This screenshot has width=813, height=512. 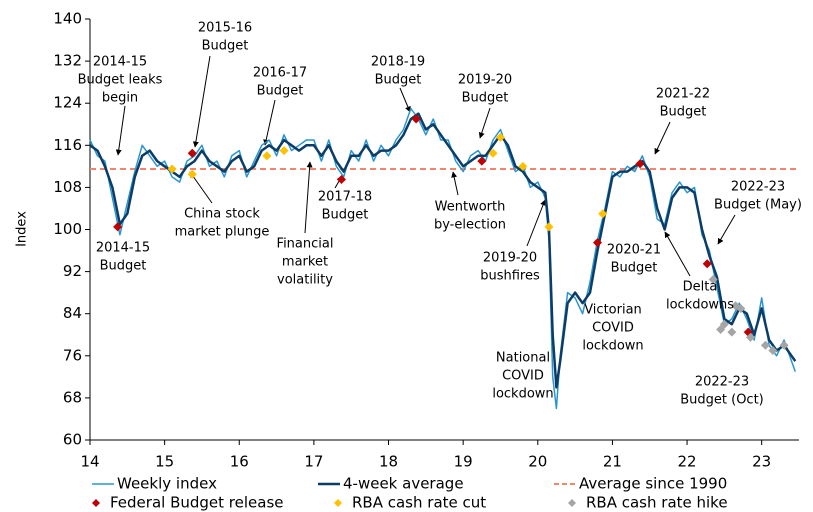 I want to click on annotation: market, so click(x=305, y=262).